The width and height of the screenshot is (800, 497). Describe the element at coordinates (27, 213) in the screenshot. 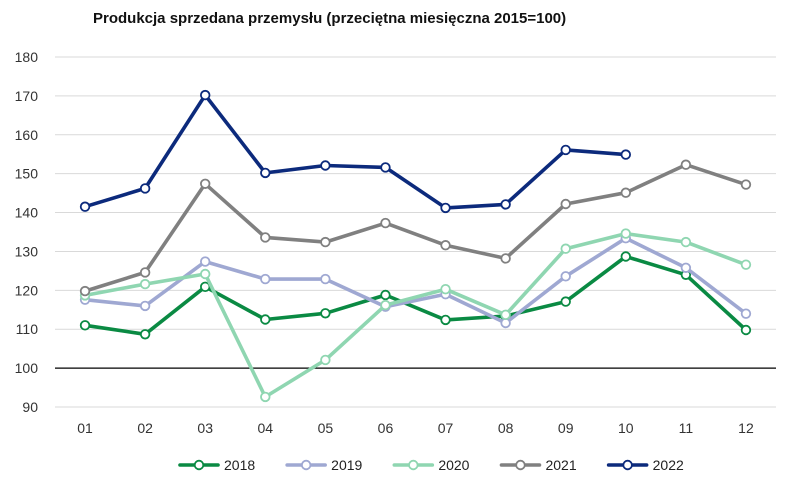

I see `y-tick-label: 140` at that location.